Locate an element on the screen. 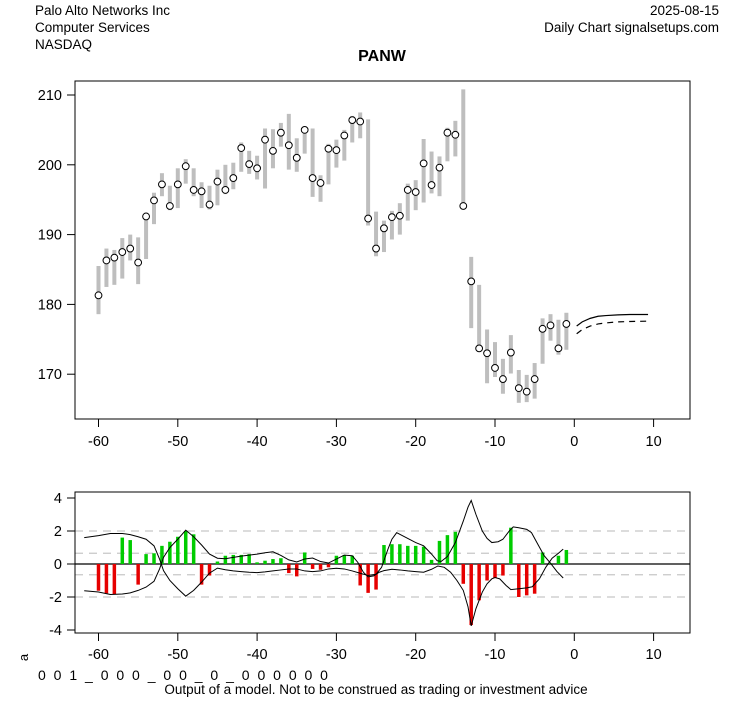  oscillator-x-tick-label: -30 is located at coordinates (336, 655).